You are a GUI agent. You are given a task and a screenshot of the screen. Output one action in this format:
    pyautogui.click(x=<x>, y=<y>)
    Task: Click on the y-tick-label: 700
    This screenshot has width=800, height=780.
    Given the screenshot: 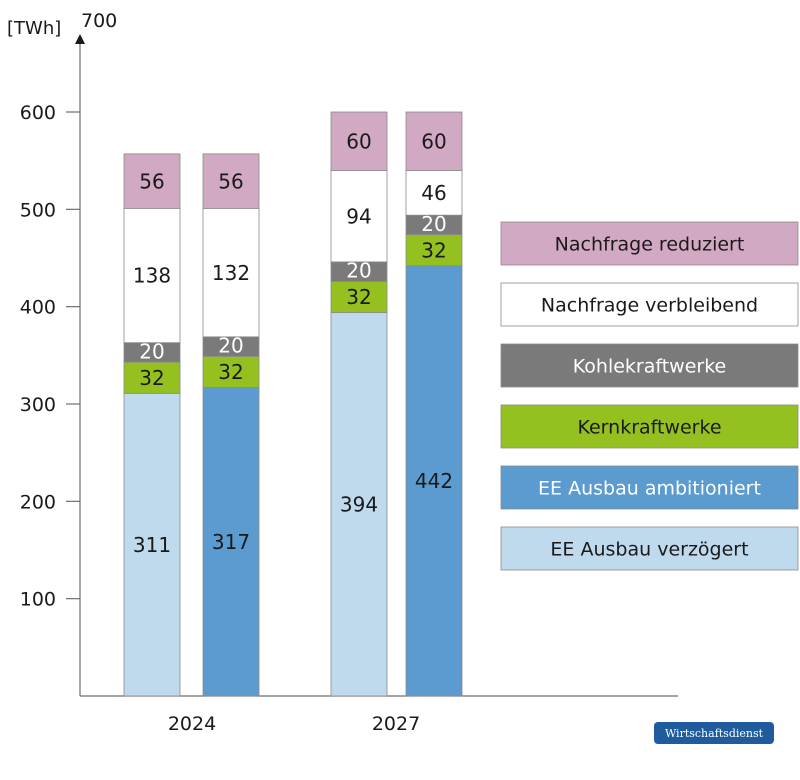 What is the action you would take?
    pyautogui.click(x=99, y=21)
    